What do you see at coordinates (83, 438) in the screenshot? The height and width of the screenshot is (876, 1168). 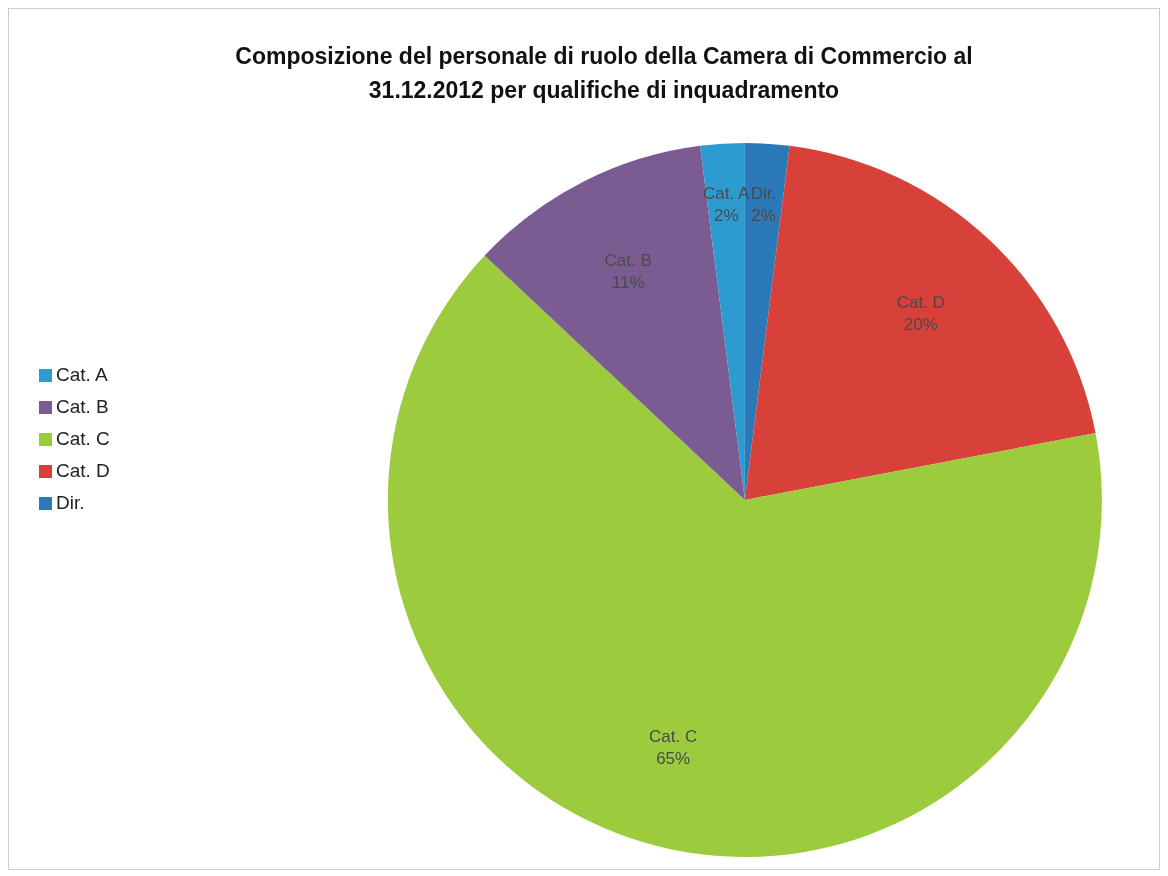 I see `legend-label: Cat. C` at bounding box center [83, 438].